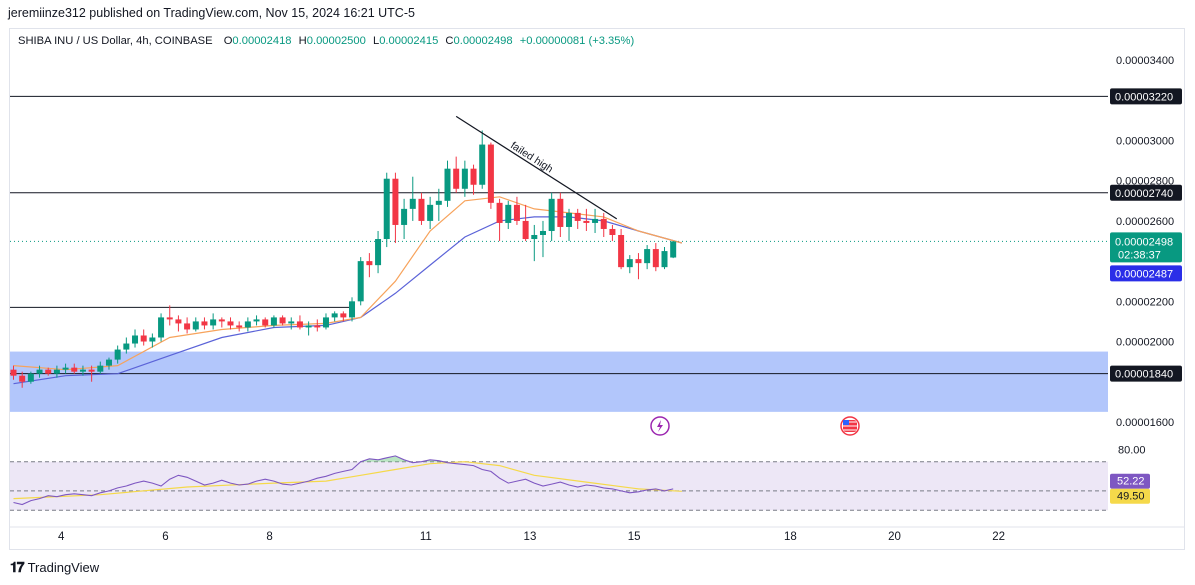  What do you see at coordinates (660, 426) in the screenshot?
I see `lightning-event-icon` at bounding box center [660, 426].